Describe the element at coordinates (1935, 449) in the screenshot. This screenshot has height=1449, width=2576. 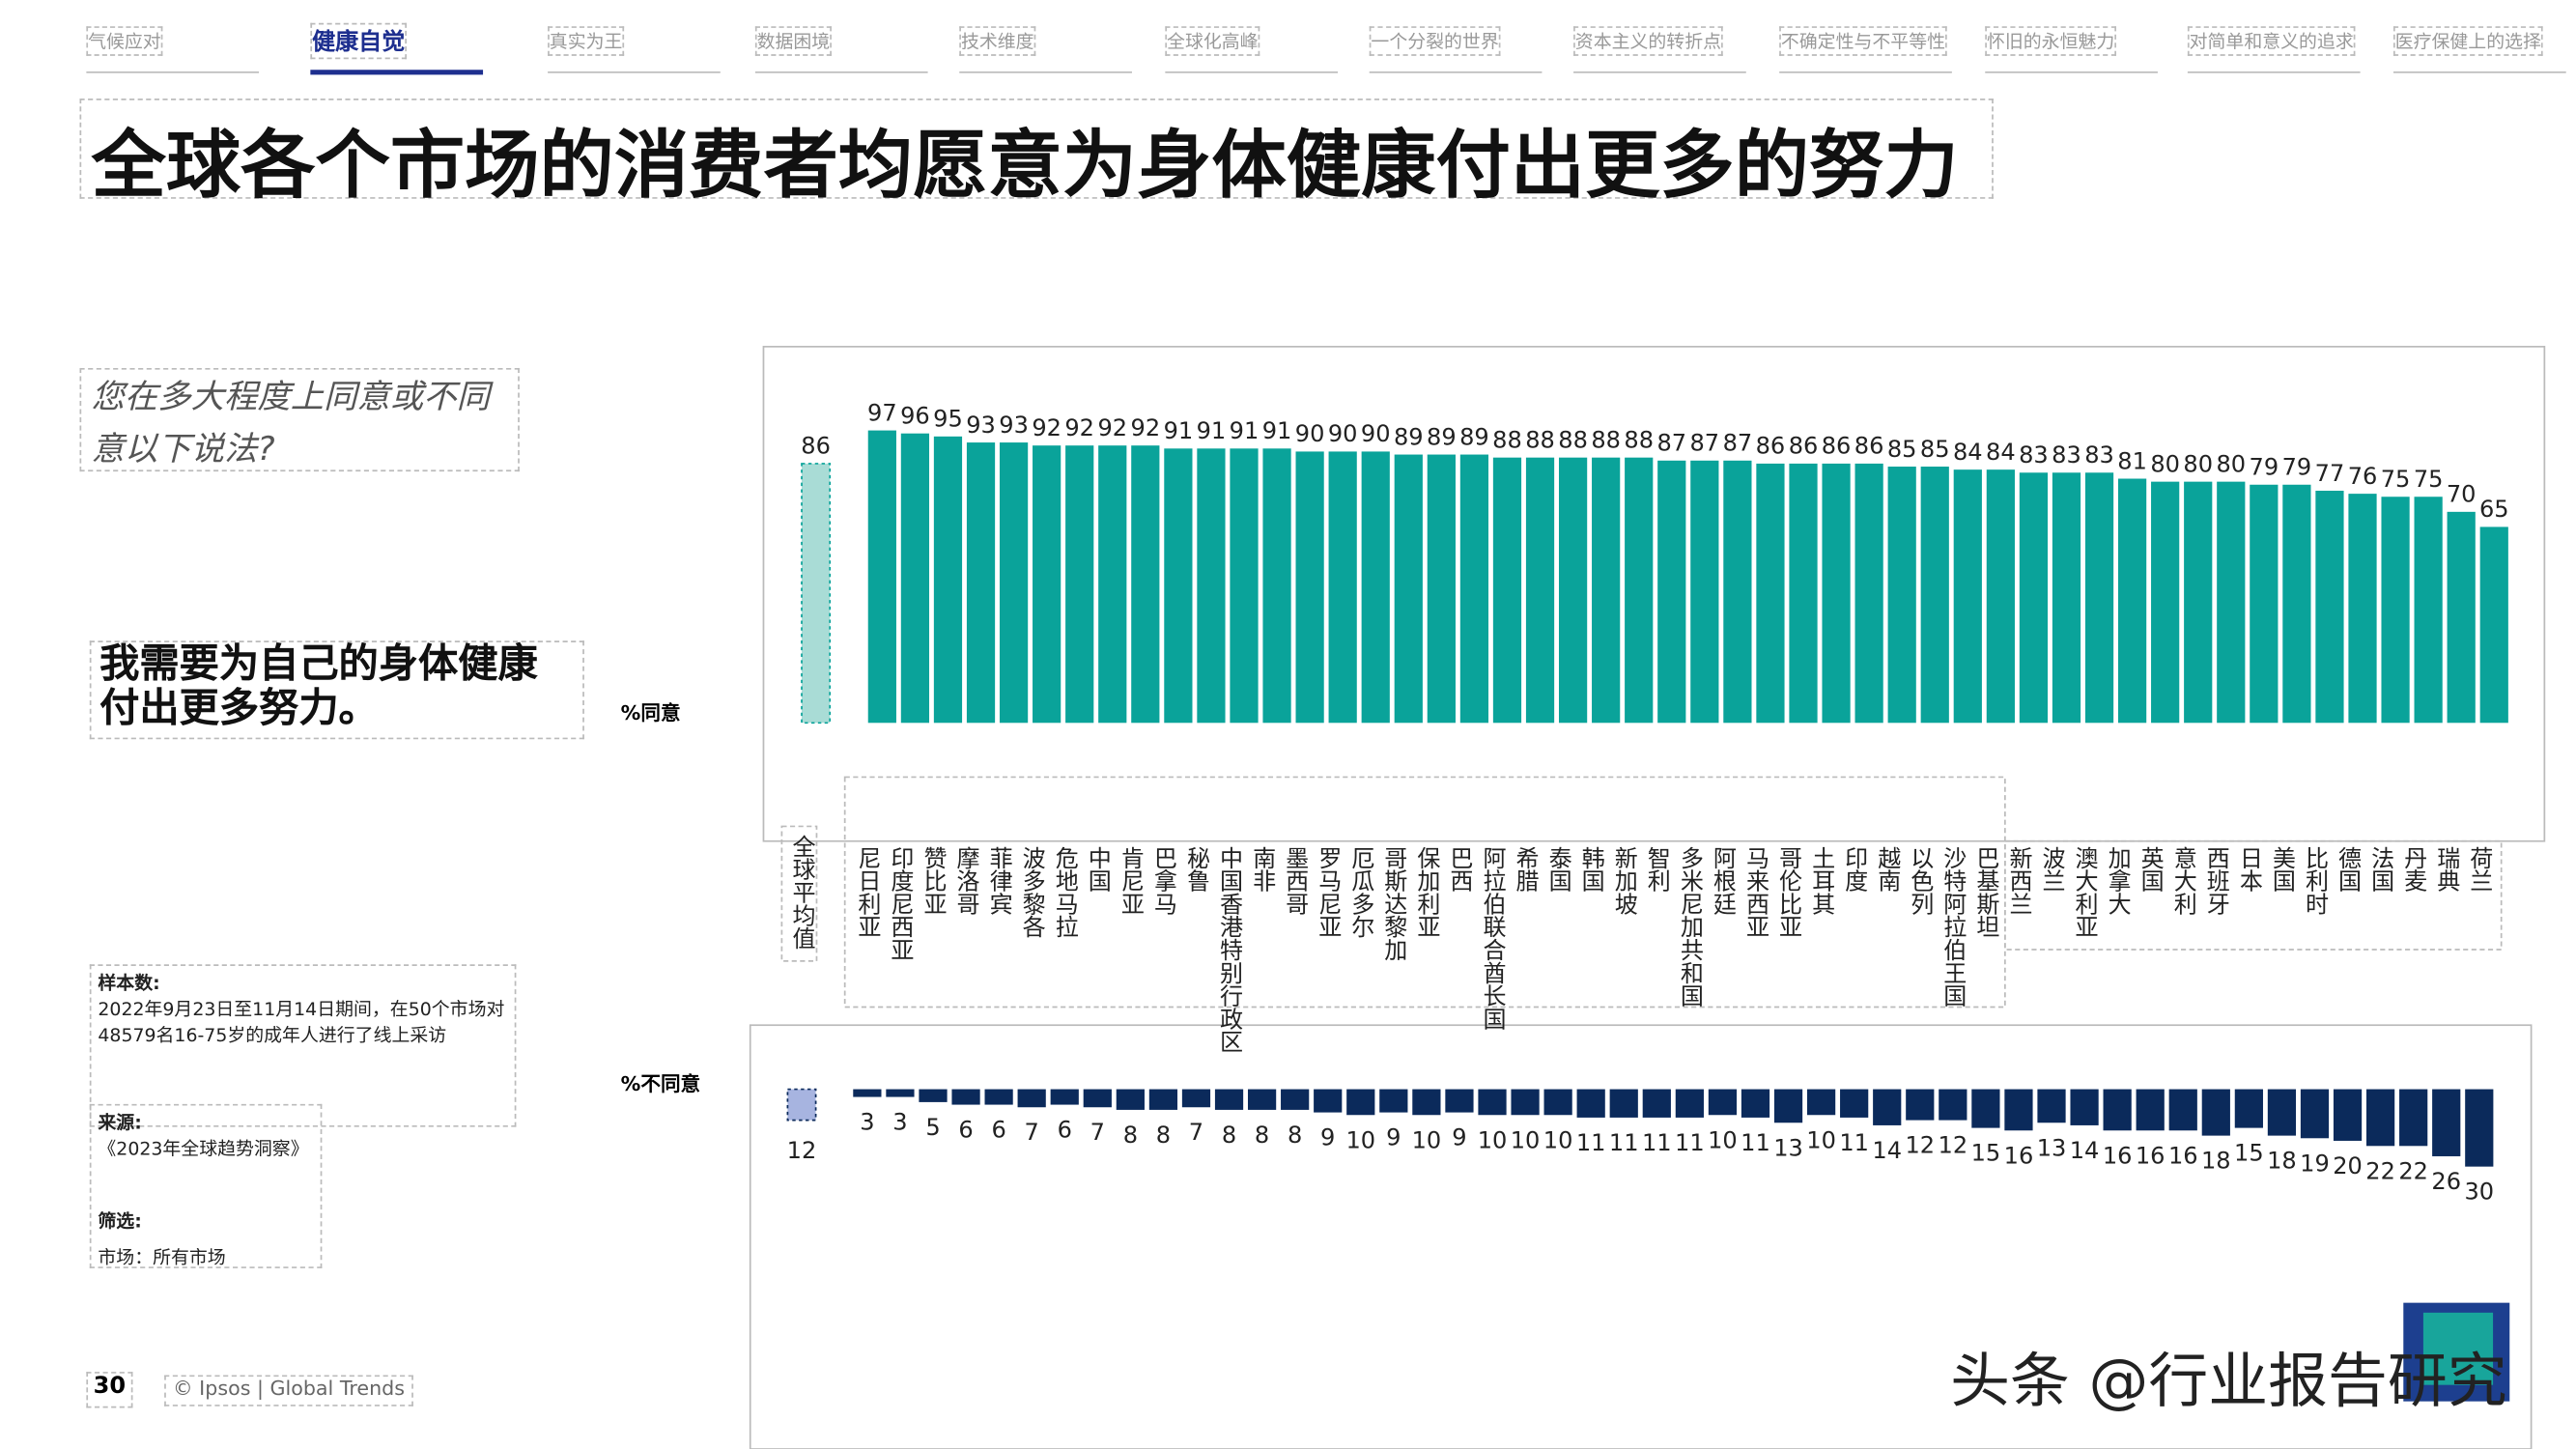
I see `value-label: 85` at that location.